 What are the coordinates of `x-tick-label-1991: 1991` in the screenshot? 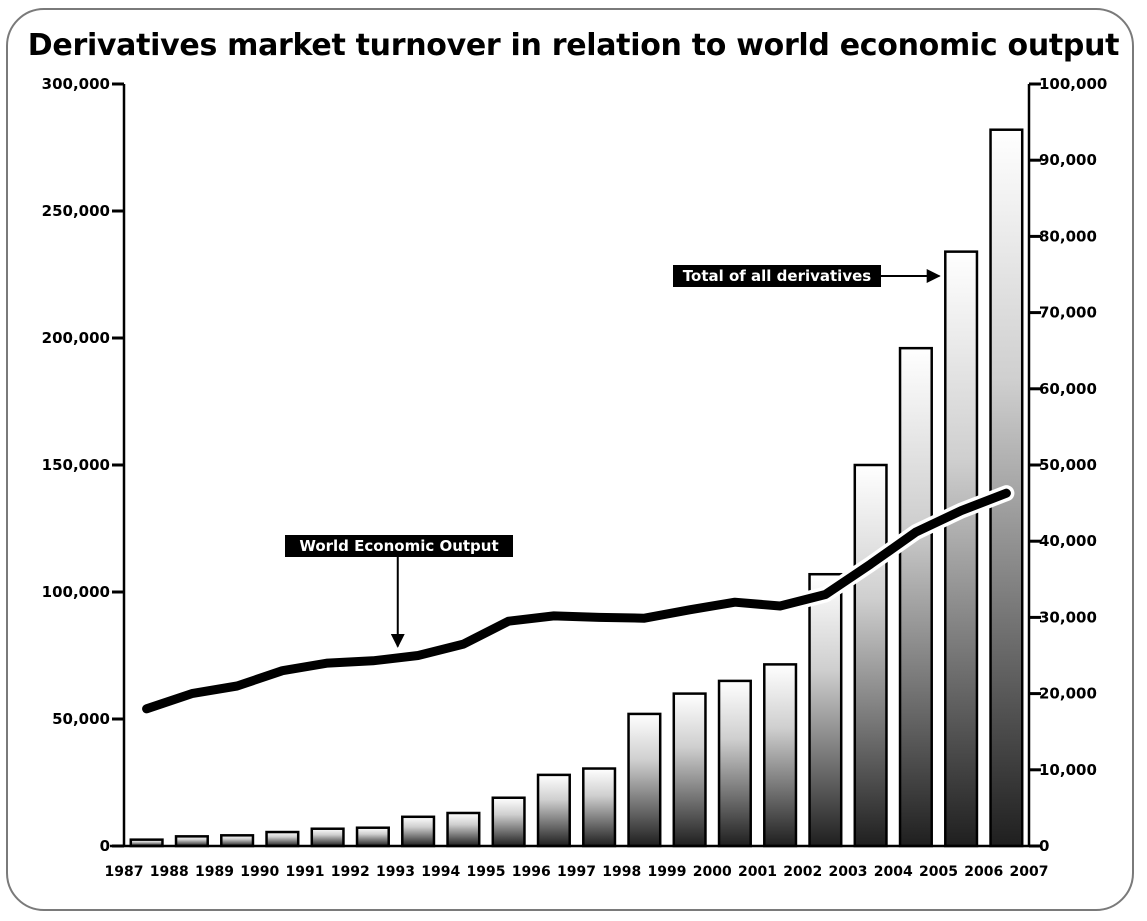 It's located at (305, 872).